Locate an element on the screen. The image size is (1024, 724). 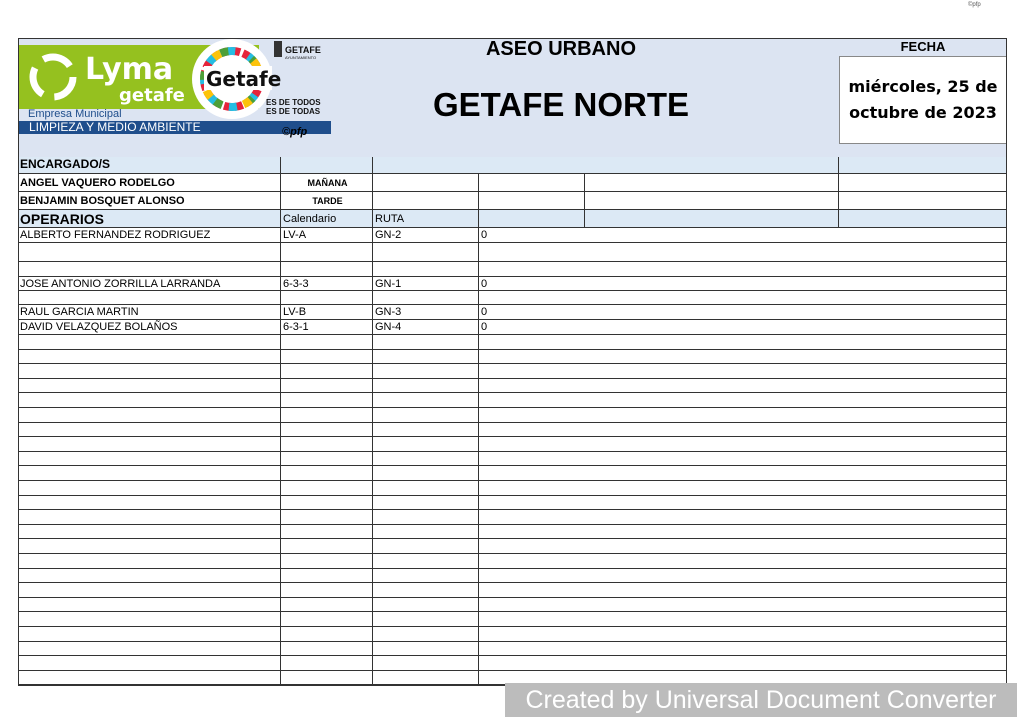
copyright: ©pfp is located at coordinates (295, 132).